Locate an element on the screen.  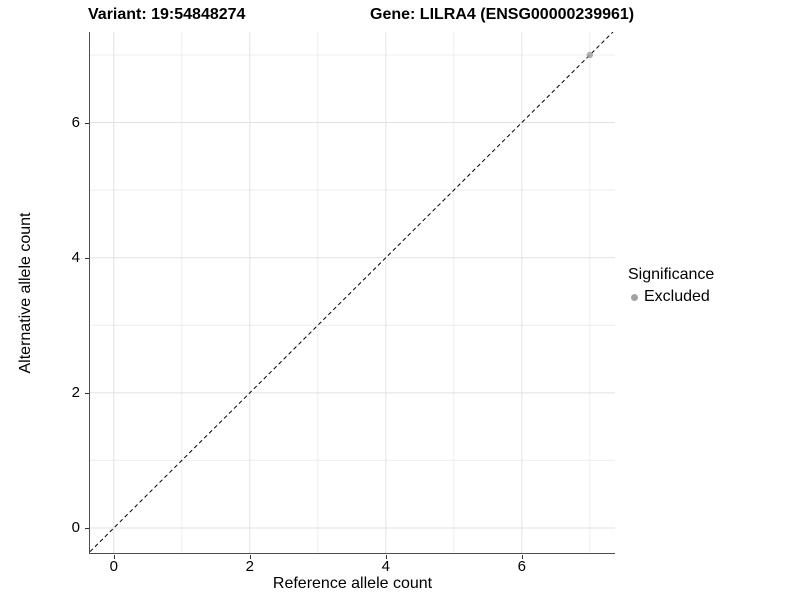
legend-item-excluded: Excluded is located at coordinates (671, 297).